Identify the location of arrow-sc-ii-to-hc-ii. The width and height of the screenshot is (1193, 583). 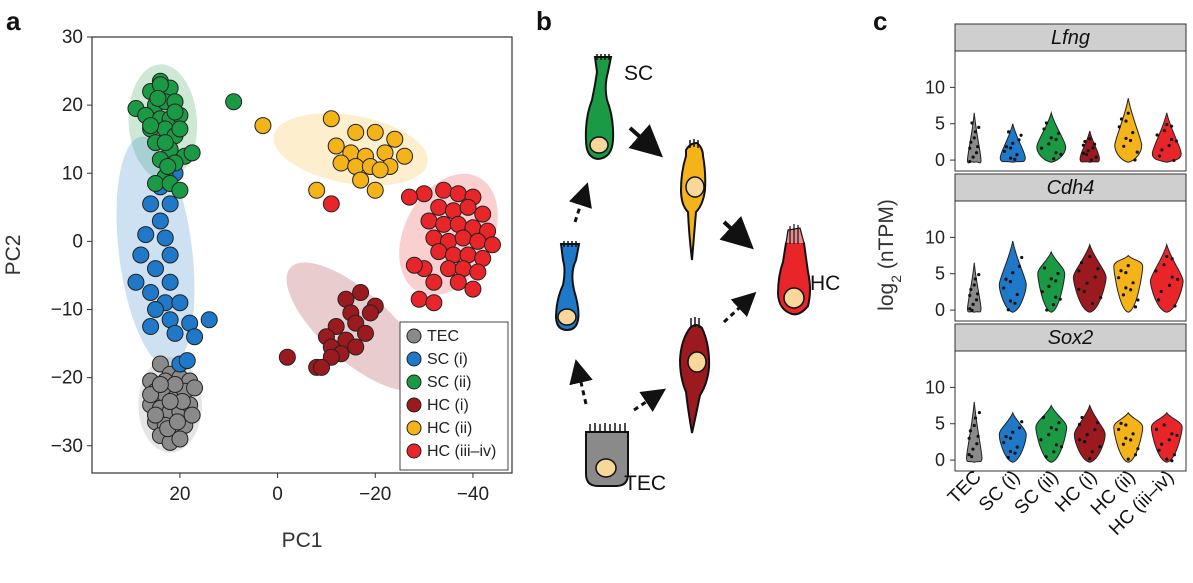
(645, 141).